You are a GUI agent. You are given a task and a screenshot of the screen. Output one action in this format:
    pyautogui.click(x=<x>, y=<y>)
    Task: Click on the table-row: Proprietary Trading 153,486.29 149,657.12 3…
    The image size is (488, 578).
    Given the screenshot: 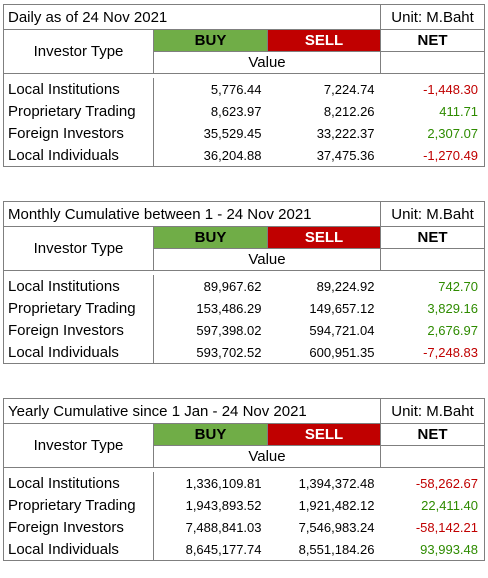 What is the action you would take?
    pyautogui.click(x=244, y=308)
    